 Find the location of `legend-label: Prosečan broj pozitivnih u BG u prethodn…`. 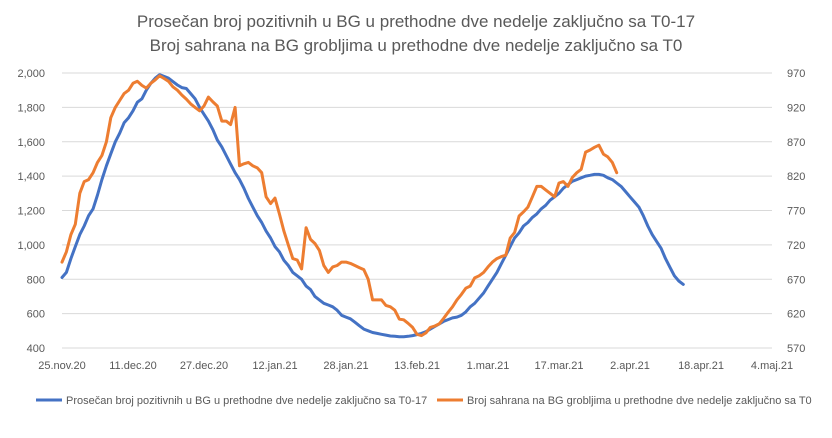

legend-label: Prosečan broj pozitivnih u BG u prethodn… is located at coordinates (246, 401).